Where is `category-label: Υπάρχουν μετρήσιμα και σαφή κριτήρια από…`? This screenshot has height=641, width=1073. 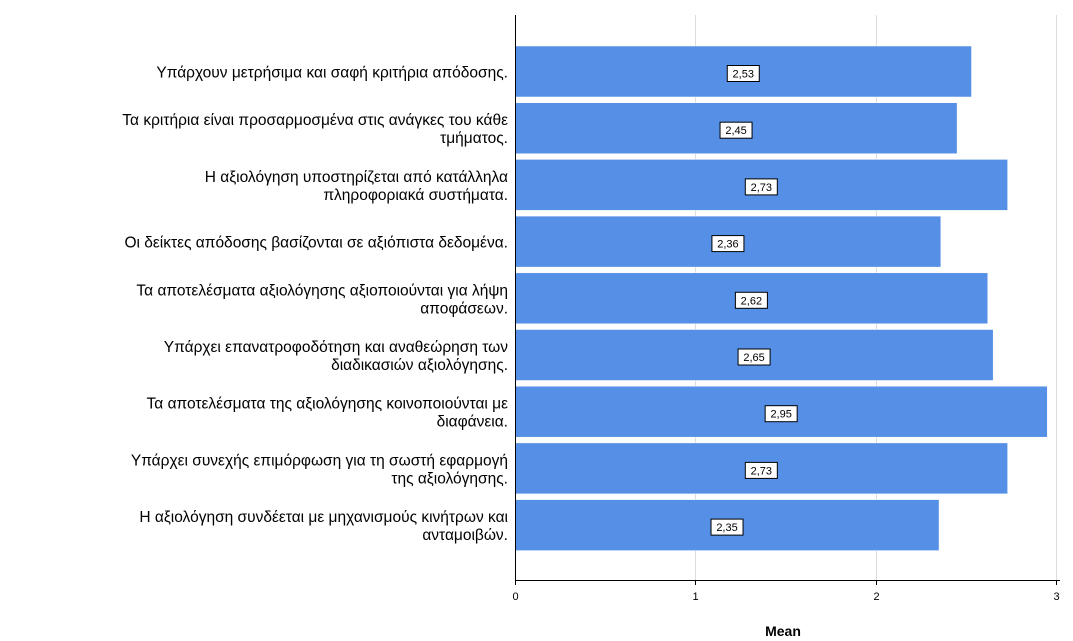 category-label: Υπάρχουν μετρήσιμα και σαφή κριτήρια από… is located at coordinates (332, 73).